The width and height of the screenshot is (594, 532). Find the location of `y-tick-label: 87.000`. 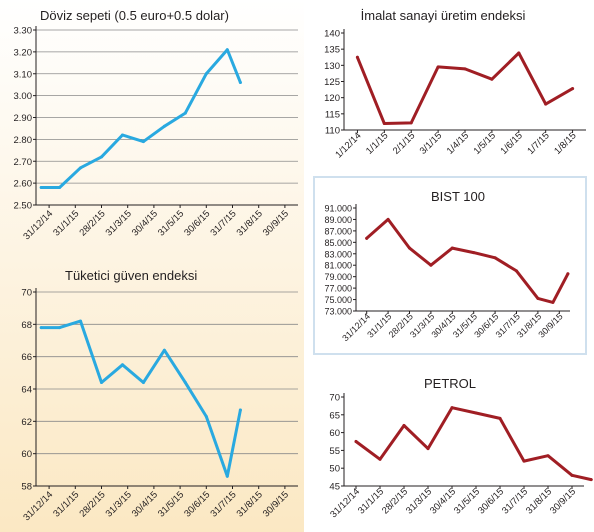

y-tick-label: 87.000 is located at coordinates (338, 231).